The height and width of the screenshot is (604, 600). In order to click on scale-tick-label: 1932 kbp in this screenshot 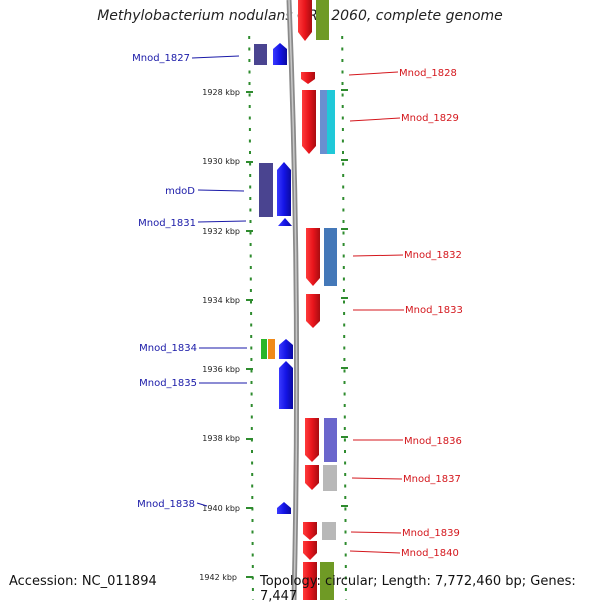, I will do `click(221, 231)`.